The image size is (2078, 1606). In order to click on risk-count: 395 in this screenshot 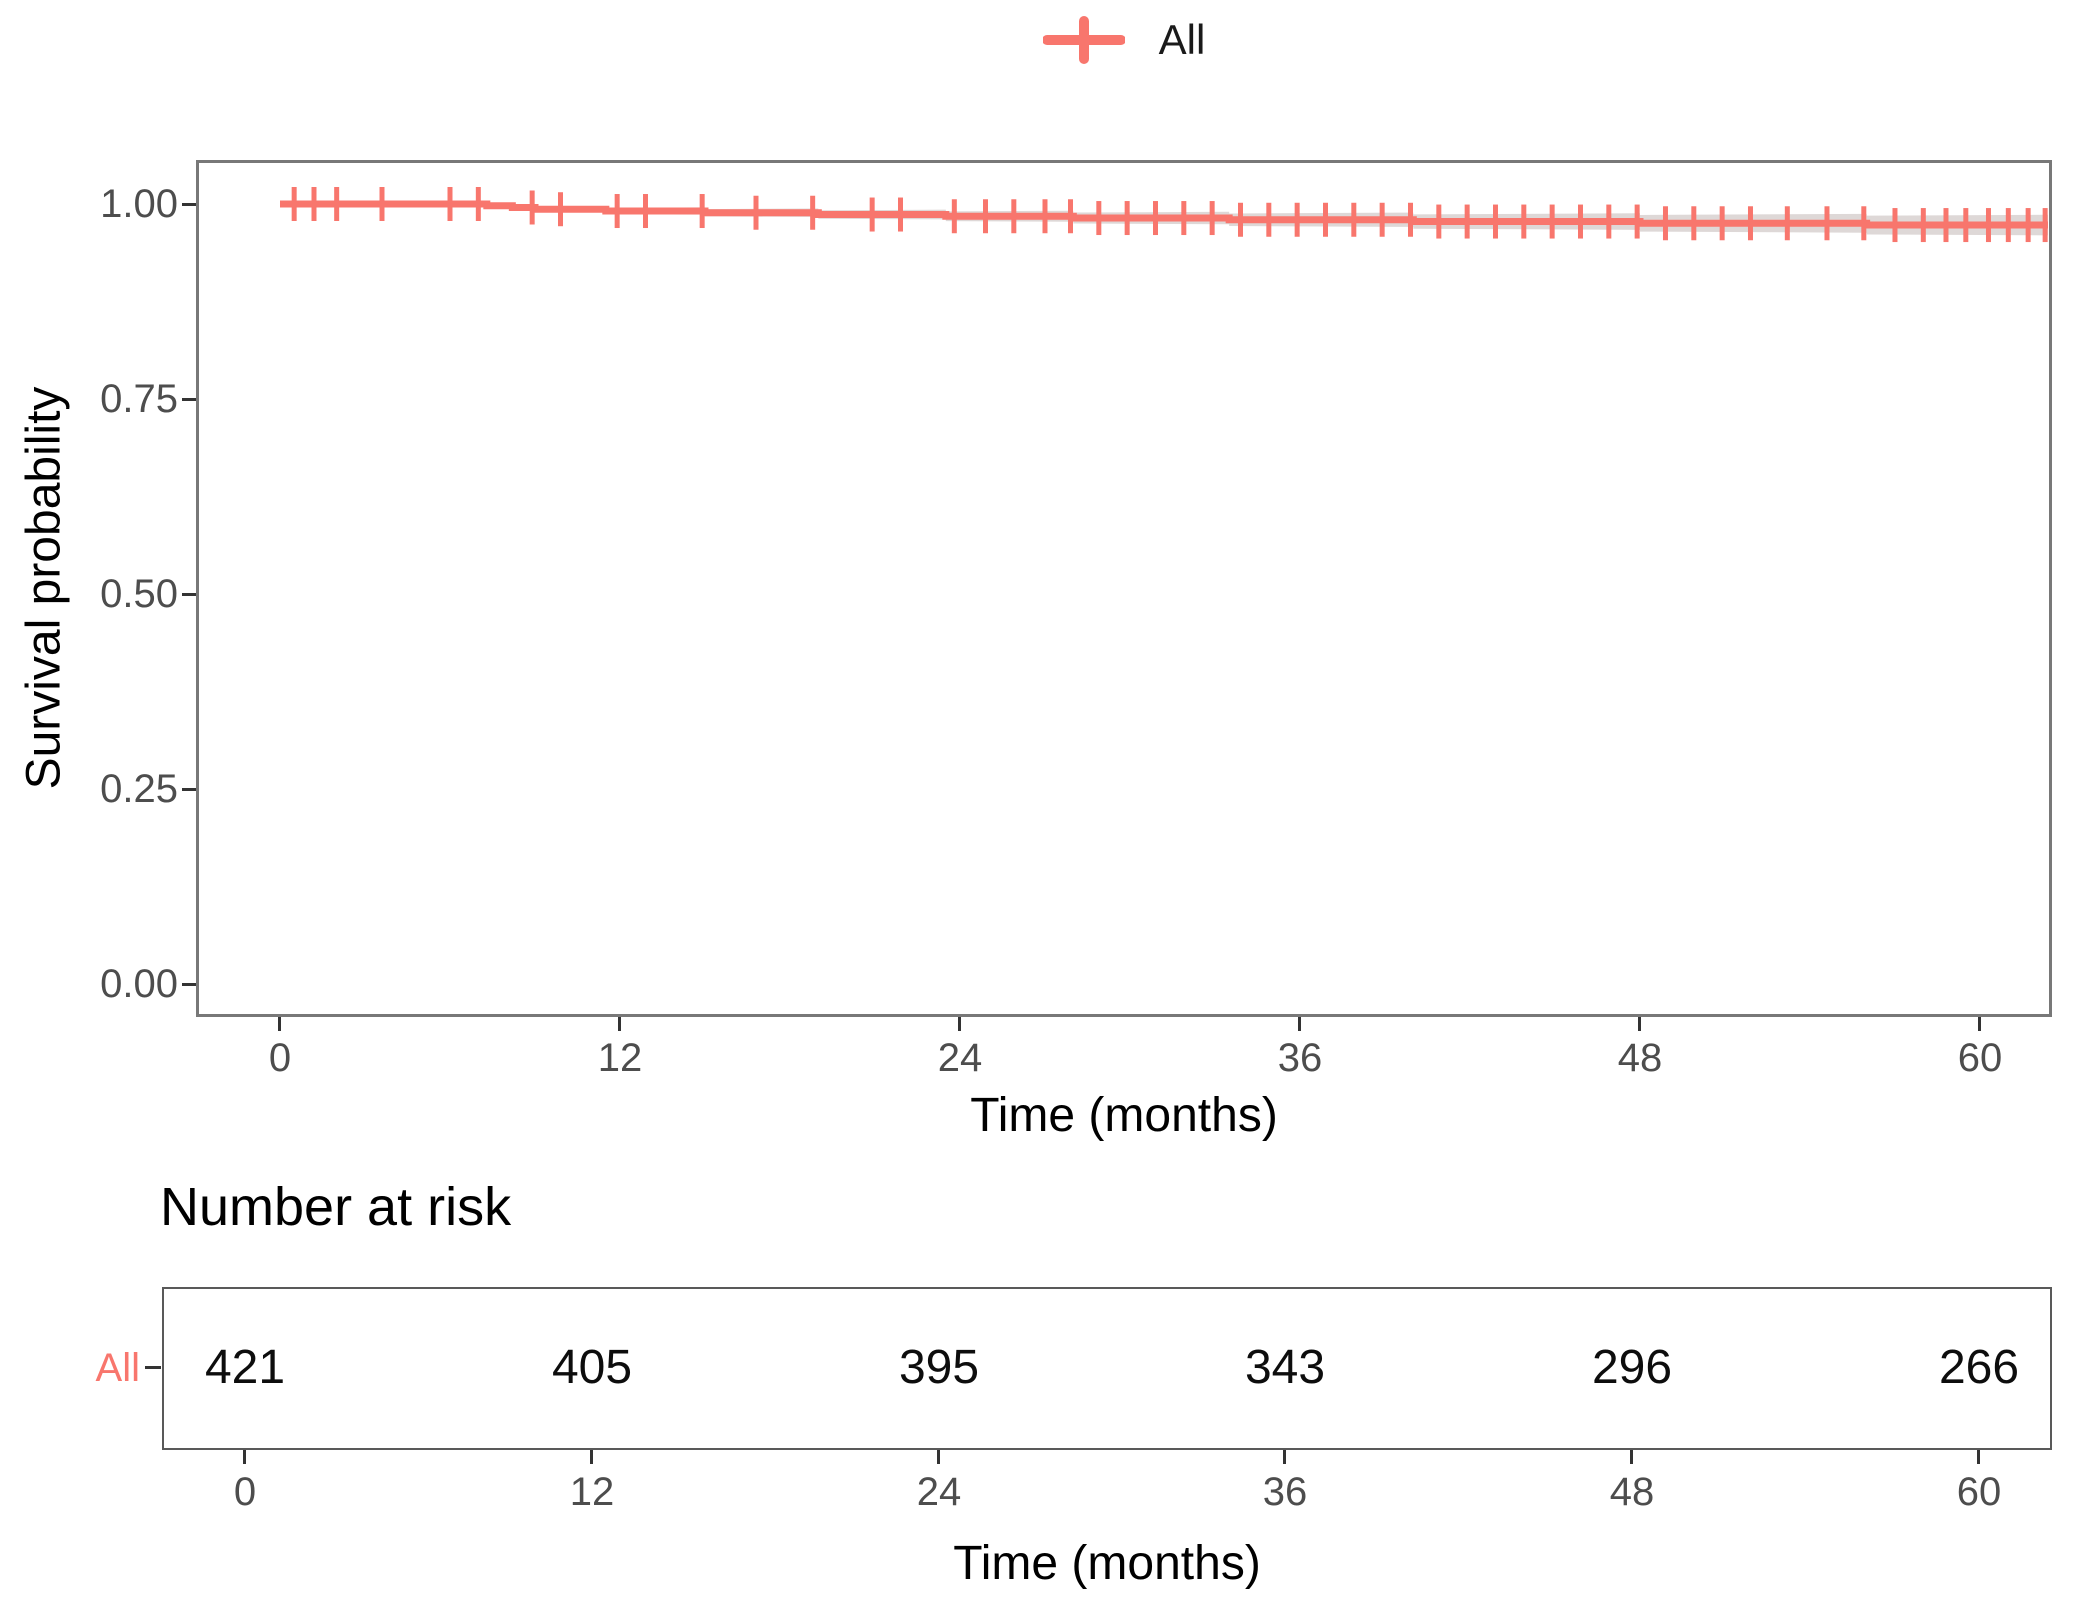, I will do `click(939, 1367)`.